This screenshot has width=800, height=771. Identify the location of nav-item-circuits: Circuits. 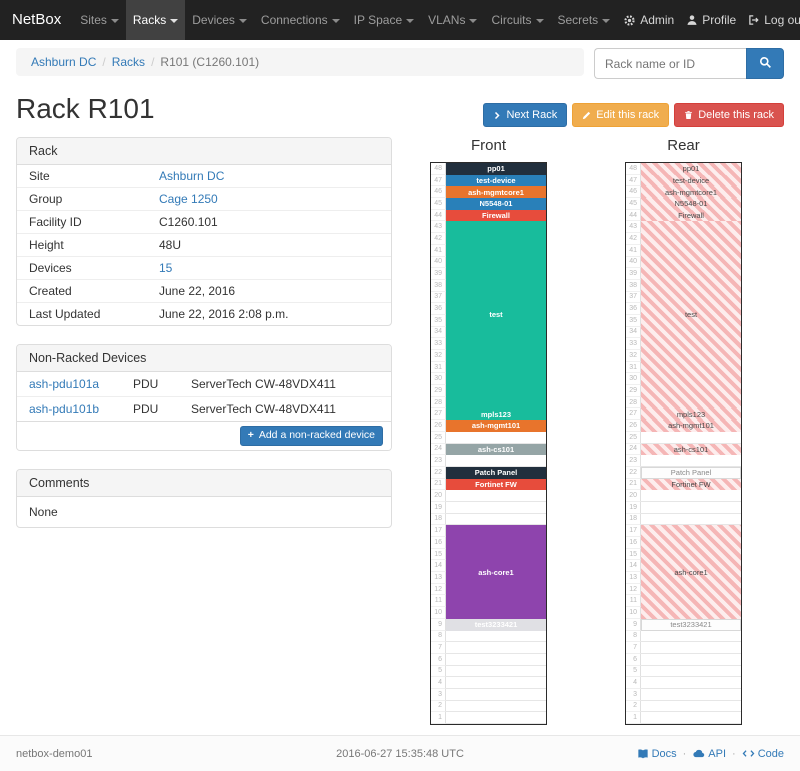
(517, 20).